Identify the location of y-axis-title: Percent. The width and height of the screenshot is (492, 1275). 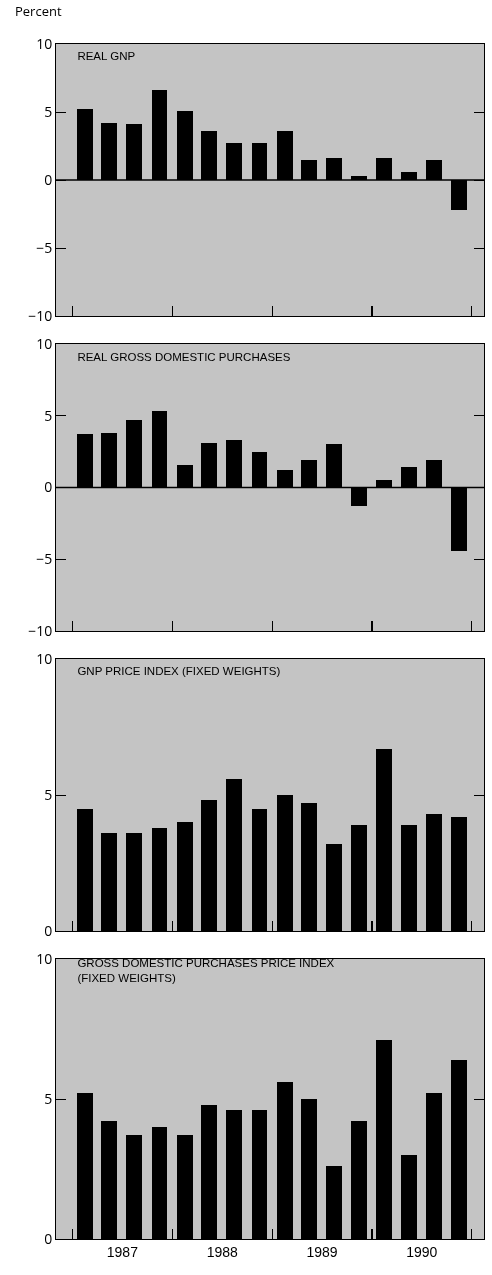
(38, 11).